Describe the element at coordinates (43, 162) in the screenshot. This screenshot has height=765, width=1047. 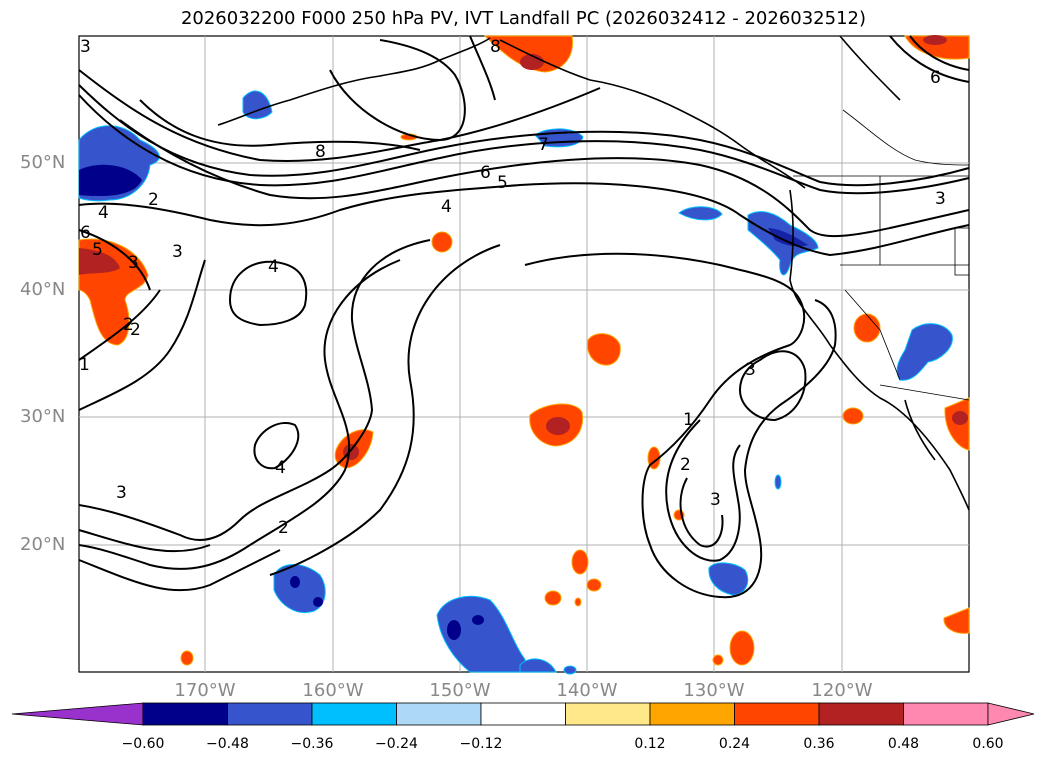
I see `lat-label: 50°N` at that location.